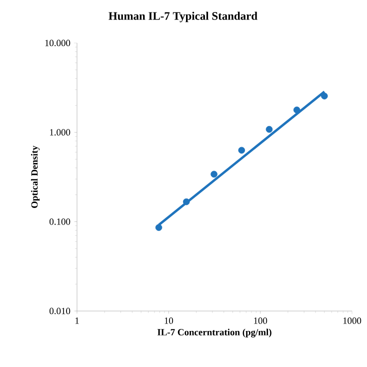 This screenshot has height=367, width=367. What do you see at coordinates (352, 321) in the screenshot?
I see `x-tick-label: 1000` at bounding box center [352, 321].